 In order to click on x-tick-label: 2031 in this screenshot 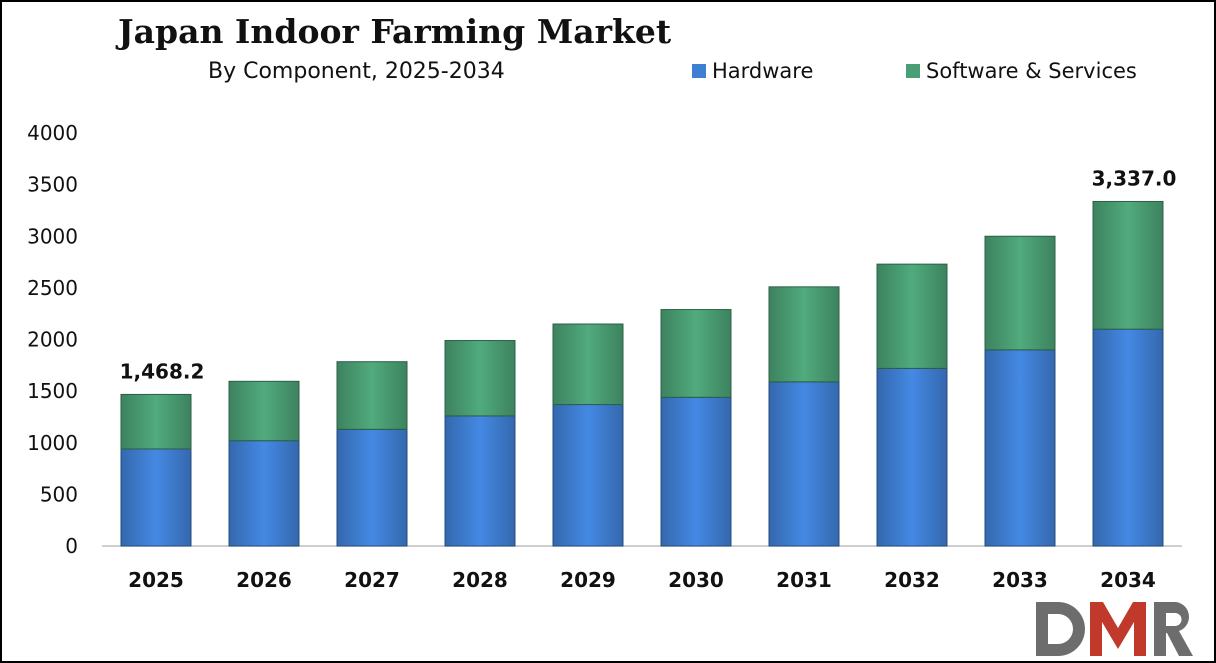, I will do `click(804, 580)`.